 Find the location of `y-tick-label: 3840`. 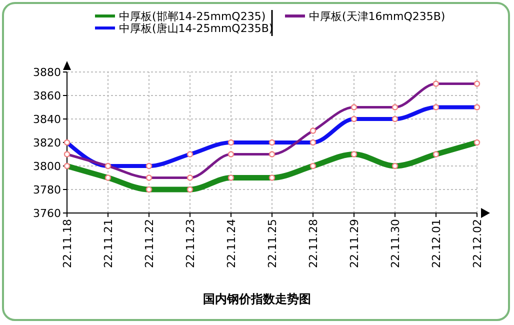

y-tick-label: 3840 is located at coordinates (47, 119).